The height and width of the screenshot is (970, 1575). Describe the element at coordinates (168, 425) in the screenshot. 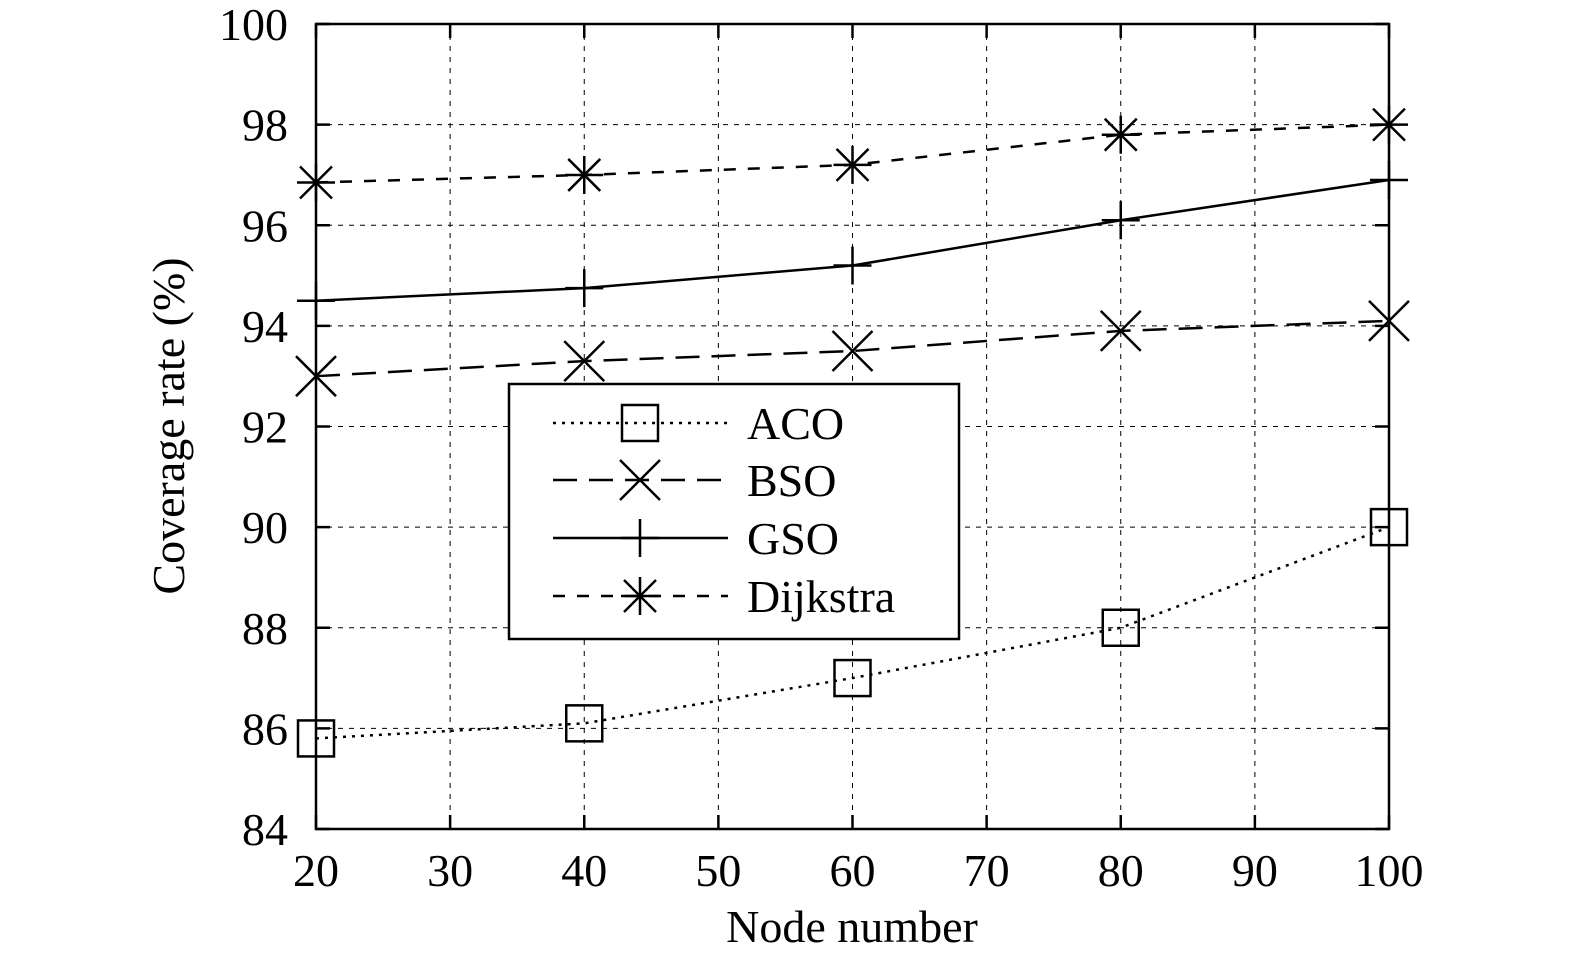

I see `y-axis-label: Coverage rate (%)` at that location.